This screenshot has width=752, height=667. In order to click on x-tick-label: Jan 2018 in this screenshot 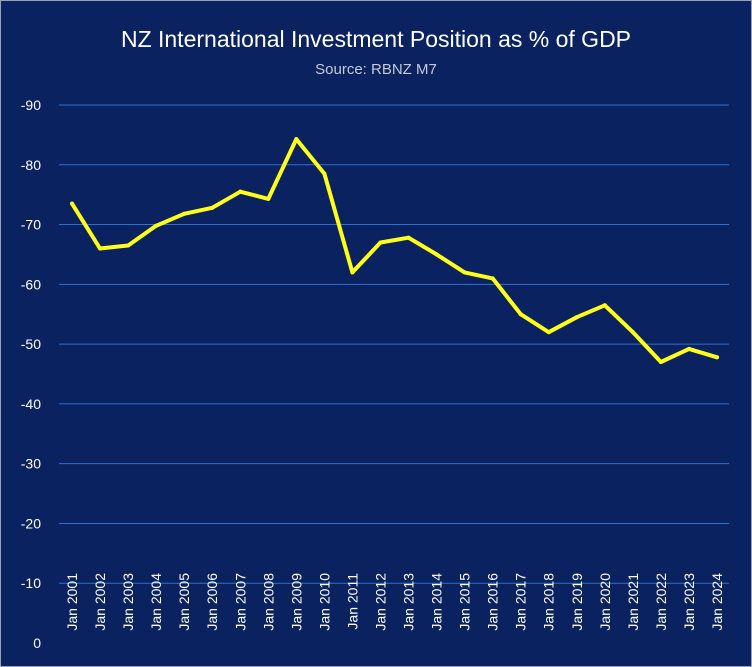, I will do `click(549, 602)`.